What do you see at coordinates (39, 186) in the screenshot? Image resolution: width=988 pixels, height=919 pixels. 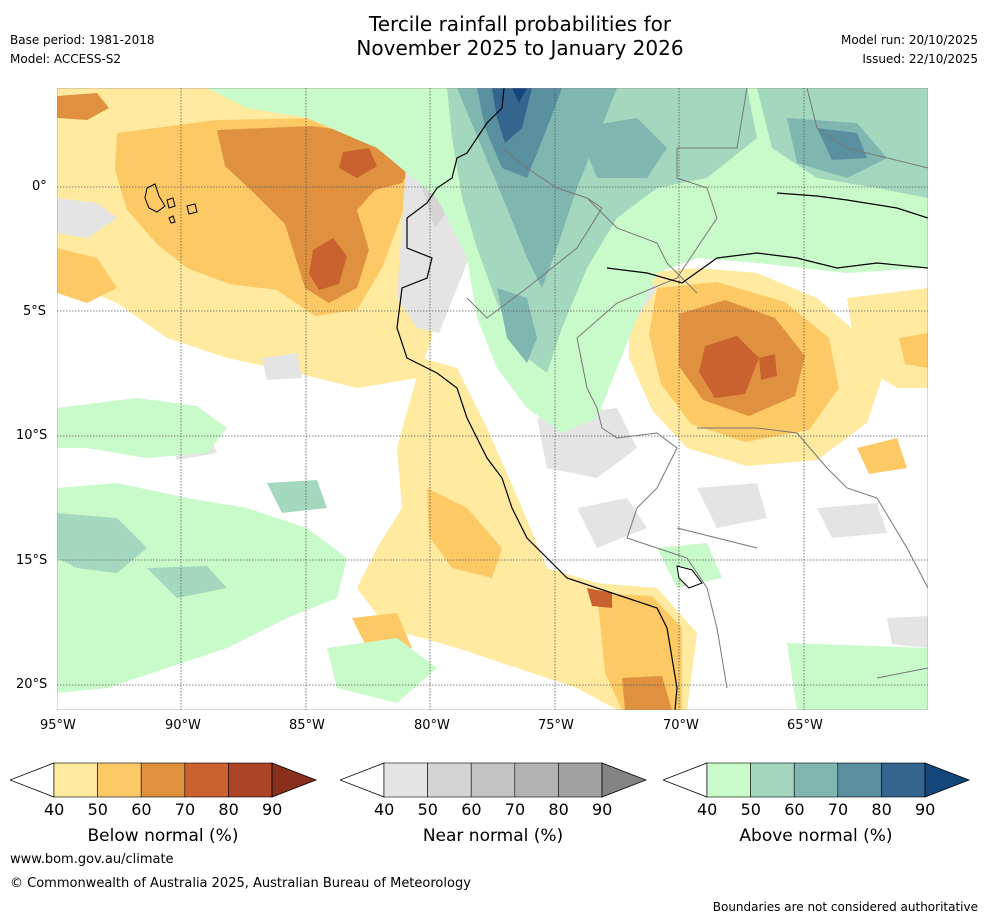 I see `y-tick-0: 0°` at bounding box center [39, 186].